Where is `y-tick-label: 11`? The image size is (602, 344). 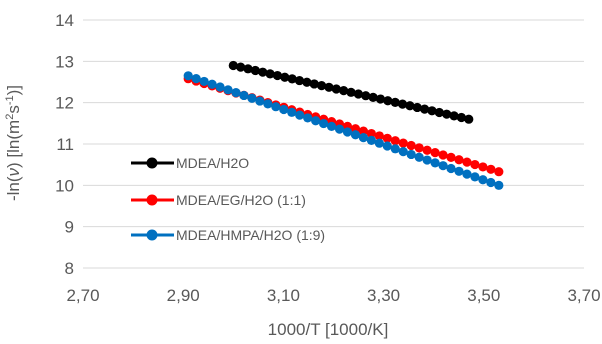 y-tick-label: 11 is located at coordinates (65, 144).